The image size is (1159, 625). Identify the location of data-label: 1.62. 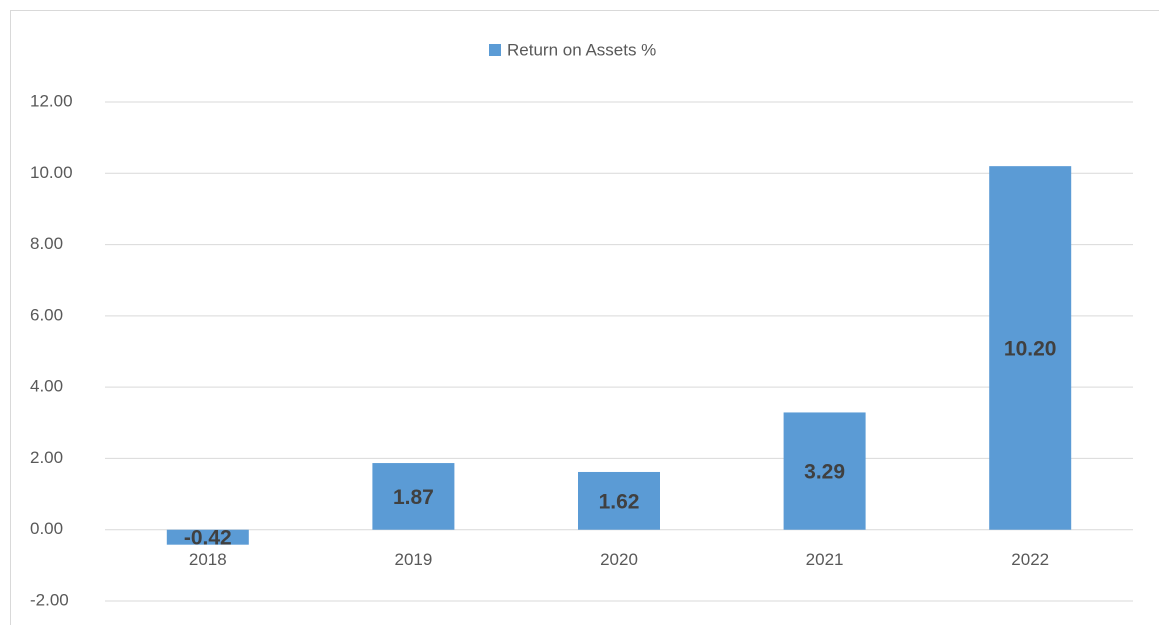
(619, 501).